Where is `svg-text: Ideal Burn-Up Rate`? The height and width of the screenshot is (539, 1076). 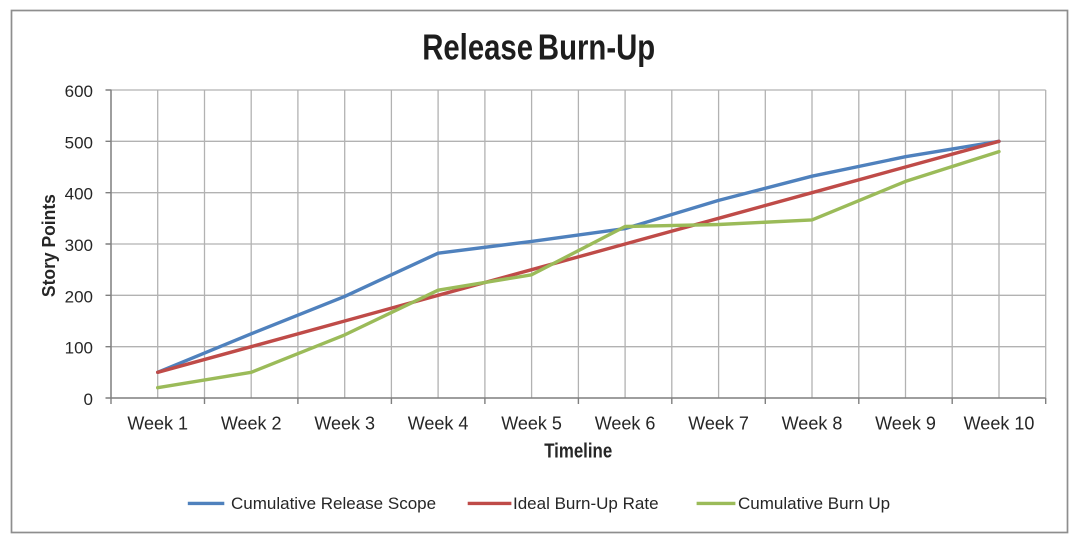 svg-text: Ideal Burn-Up Rate is located at coordinates (586, 503).